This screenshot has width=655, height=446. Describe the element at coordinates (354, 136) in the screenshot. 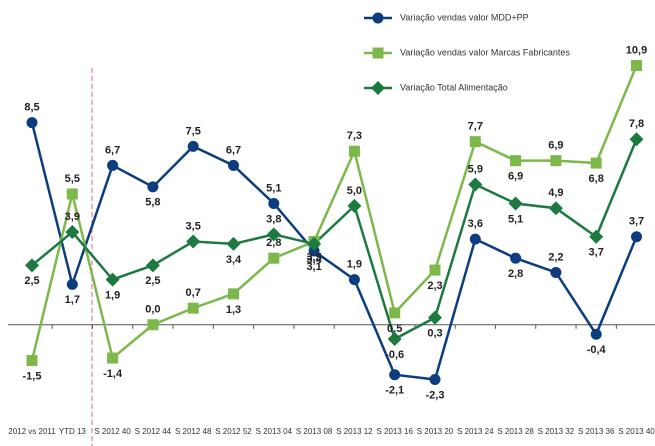

I see `value-label: 7,3` at that location.